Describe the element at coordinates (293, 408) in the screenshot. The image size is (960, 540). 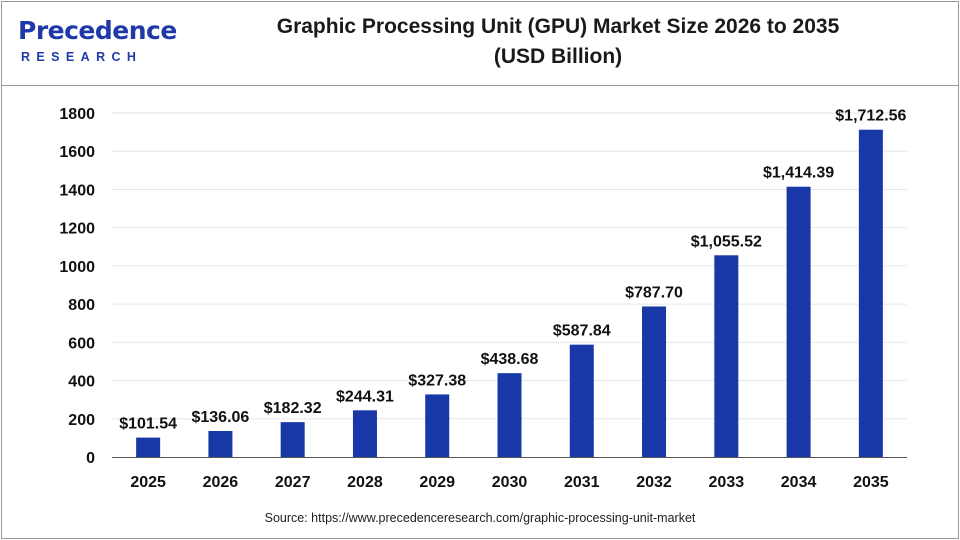
I see `bar-value-label: $182.32` at that location.